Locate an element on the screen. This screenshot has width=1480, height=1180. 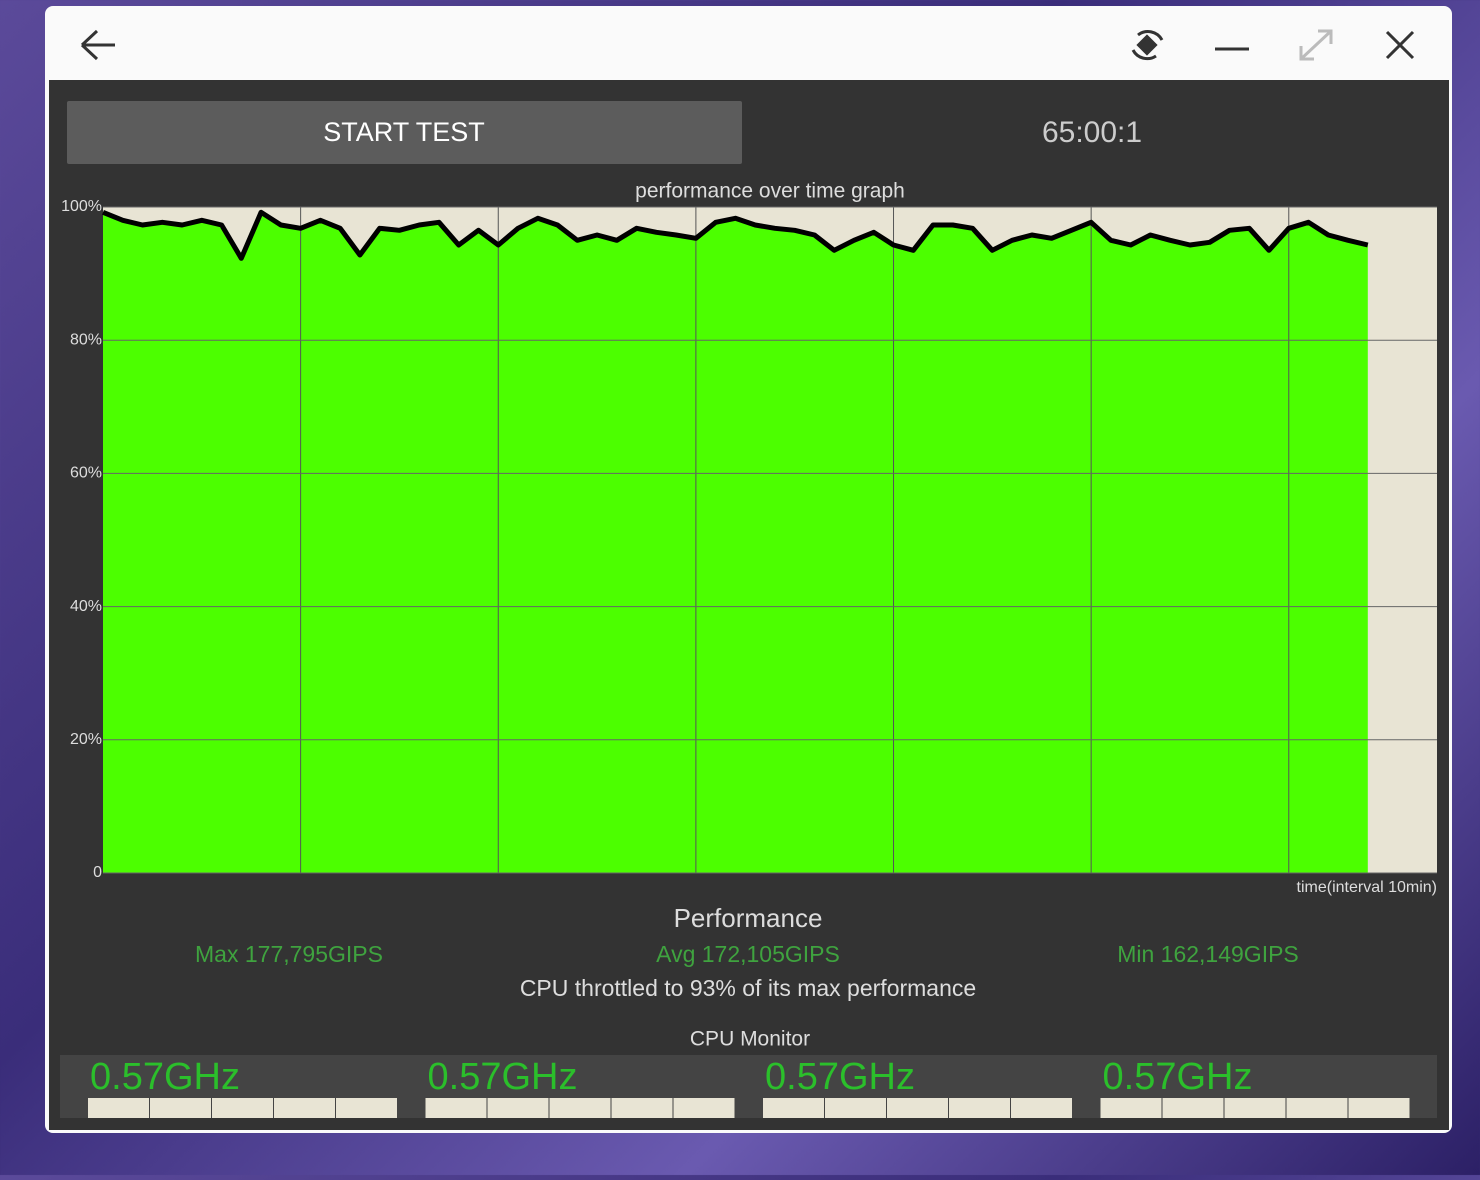
avg-performance: Avg 172,105GIPS is located at coordinates (748, 954).